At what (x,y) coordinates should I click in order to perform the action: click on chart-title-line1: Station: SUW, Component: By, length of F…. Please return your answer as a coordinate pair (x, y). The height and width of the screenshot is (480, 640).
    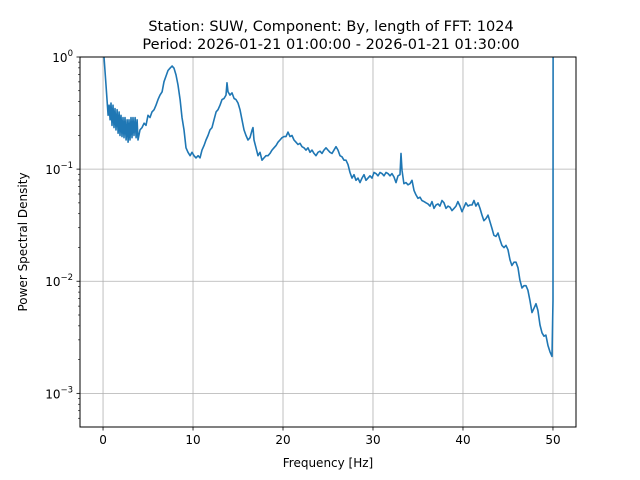
    Looking at the image, I should click on (330, 27).